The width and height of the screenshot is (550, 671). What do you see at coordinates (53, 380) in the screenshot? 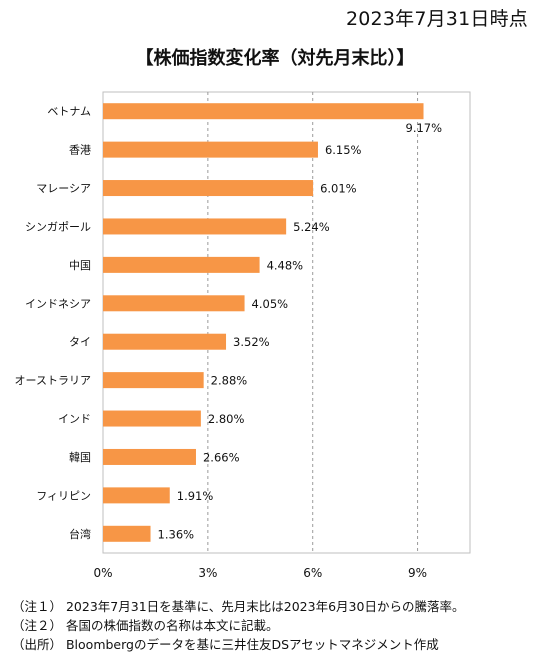
I see `category-label: オーストラリア` at bounding box center [53, 380].